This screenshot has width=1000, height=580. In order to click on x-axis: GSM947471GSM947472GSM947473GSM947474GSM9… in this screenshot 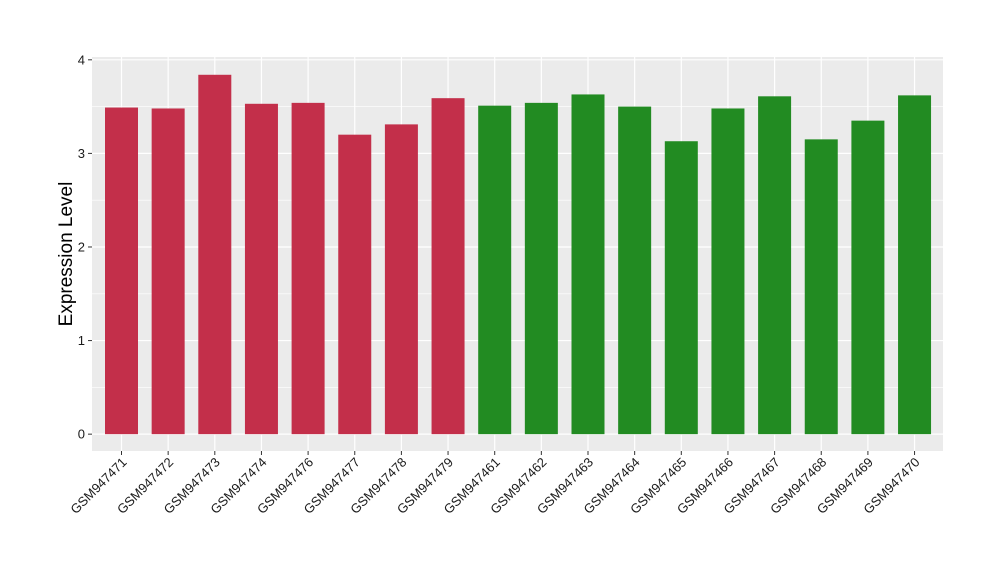, I will do `click(495, 484)`.